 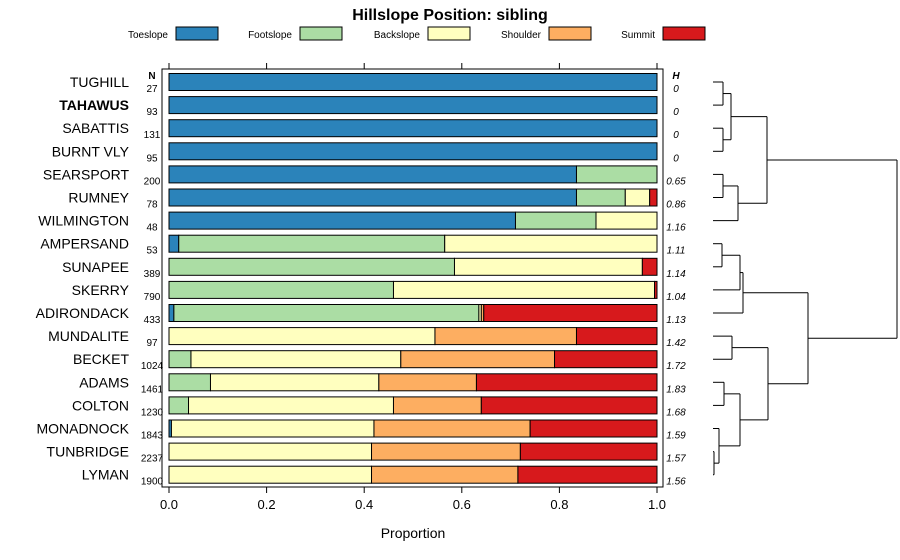 I want to click on x-axis-title: Proportion, so click(x=413, y=533).